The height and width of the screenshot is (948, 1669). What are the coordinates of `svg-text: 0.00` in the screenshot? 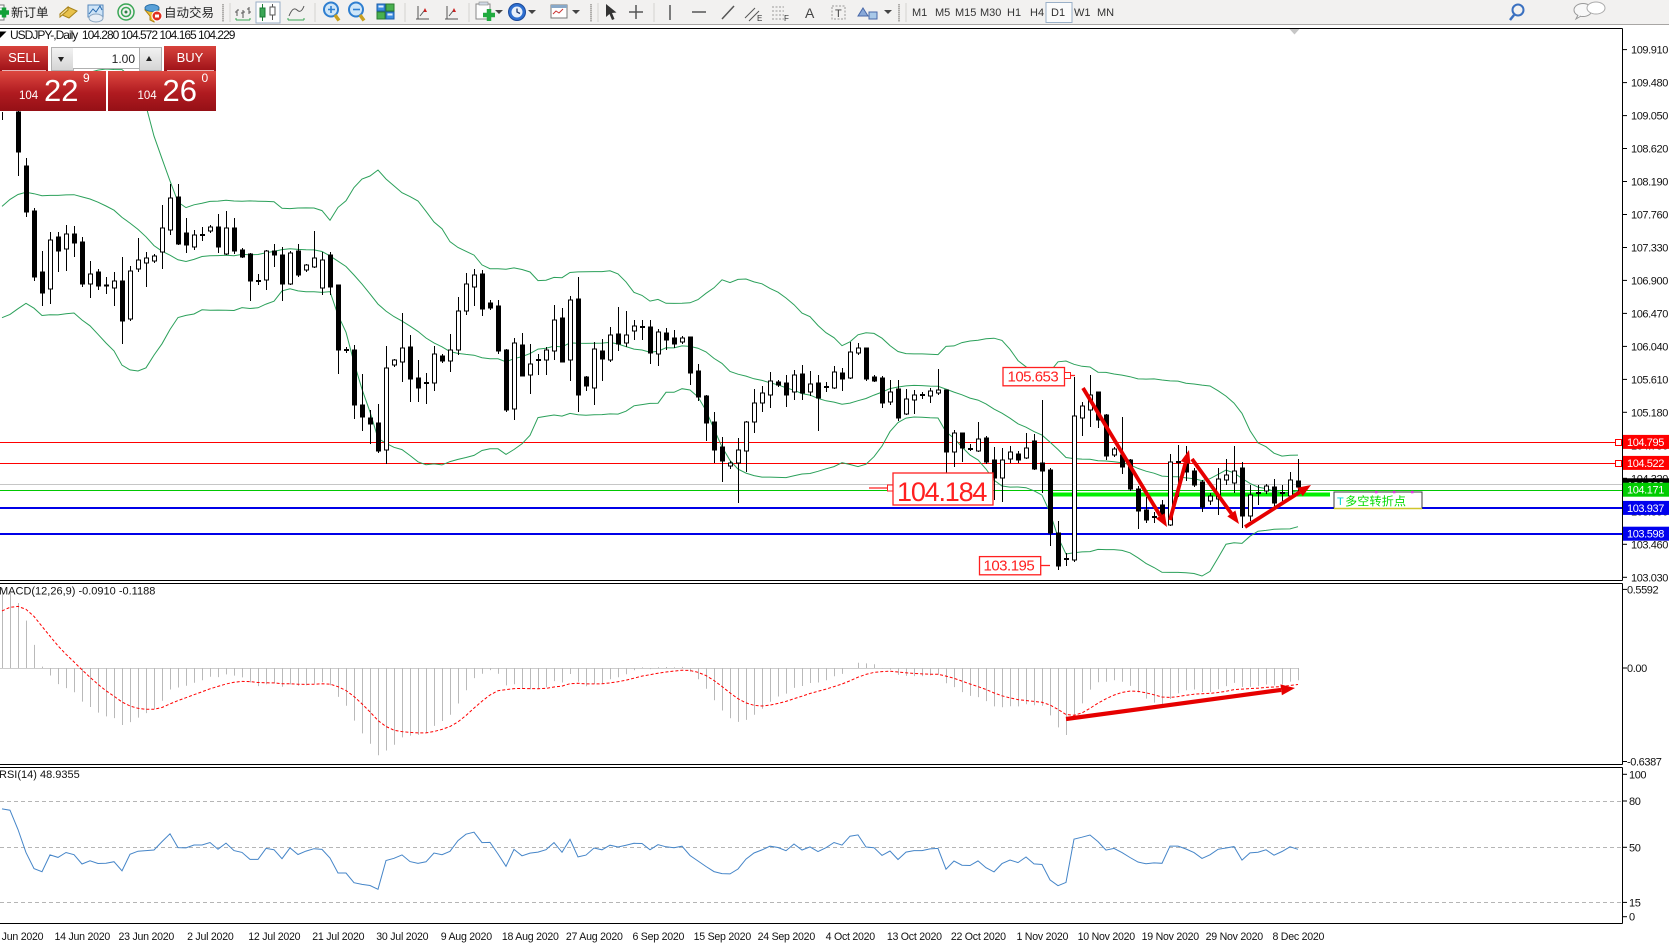 It's located at (1637, 669).